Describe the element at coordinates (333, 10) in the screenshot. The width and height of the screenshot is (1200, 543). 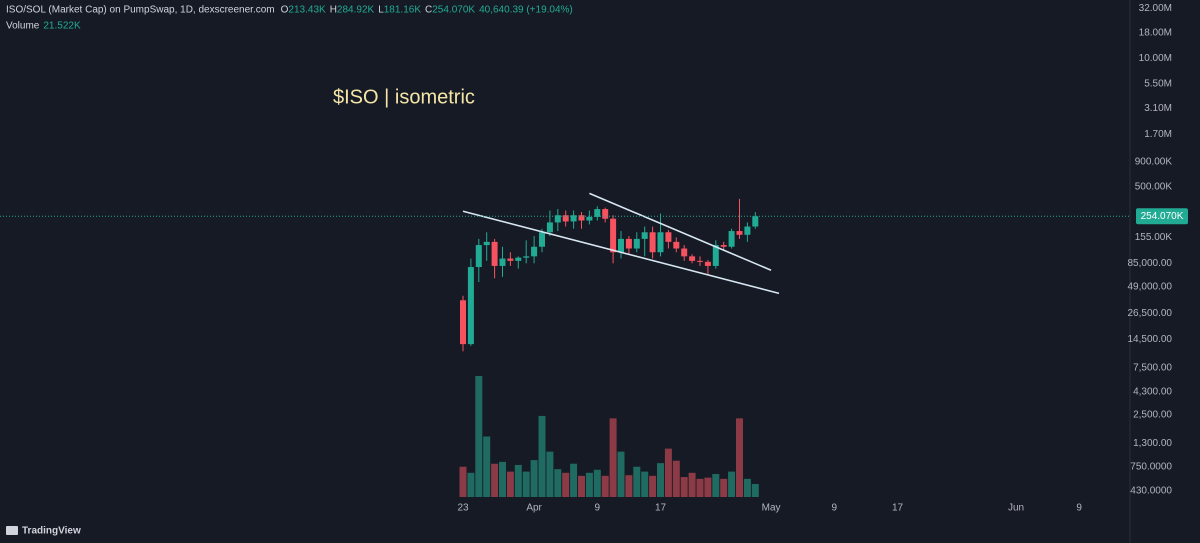
I see `legend-ohlc-label: H` at that location.